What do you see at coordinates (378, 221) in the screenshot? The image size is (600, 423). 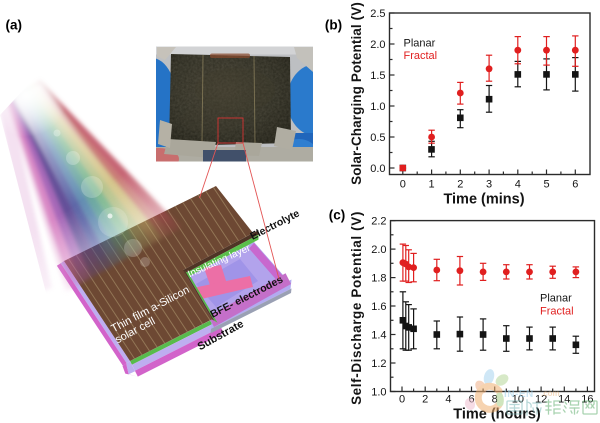 I see `svg-text: 2.2` at bounding box center [378, 221].